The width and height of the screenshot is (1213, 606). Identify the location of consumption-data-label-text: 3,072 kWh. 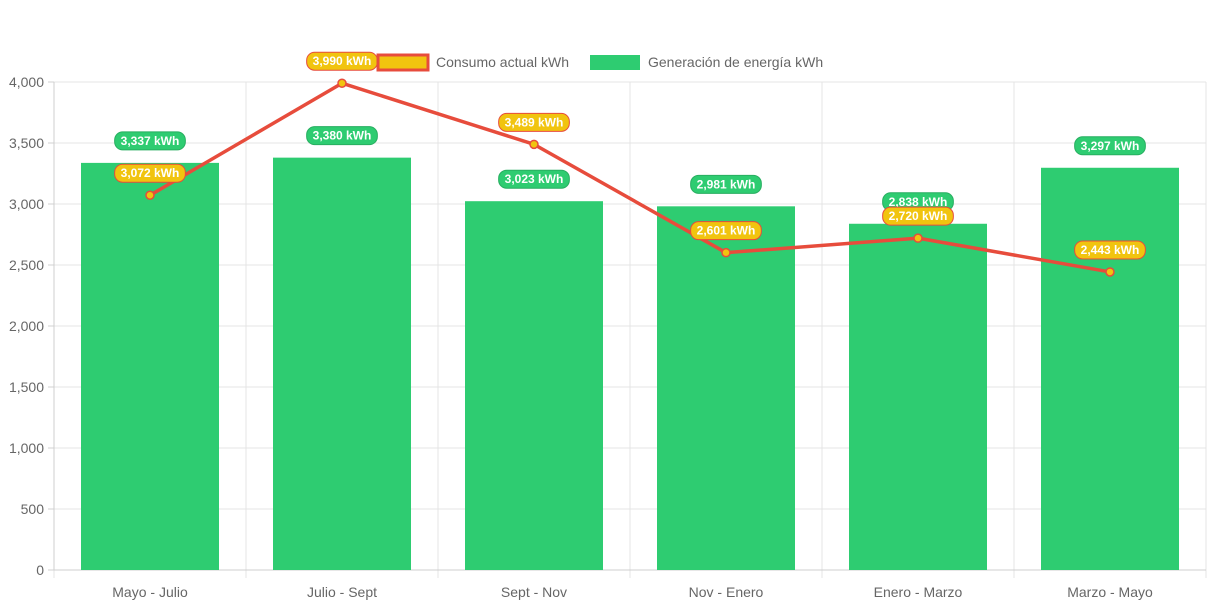
(150, 173).